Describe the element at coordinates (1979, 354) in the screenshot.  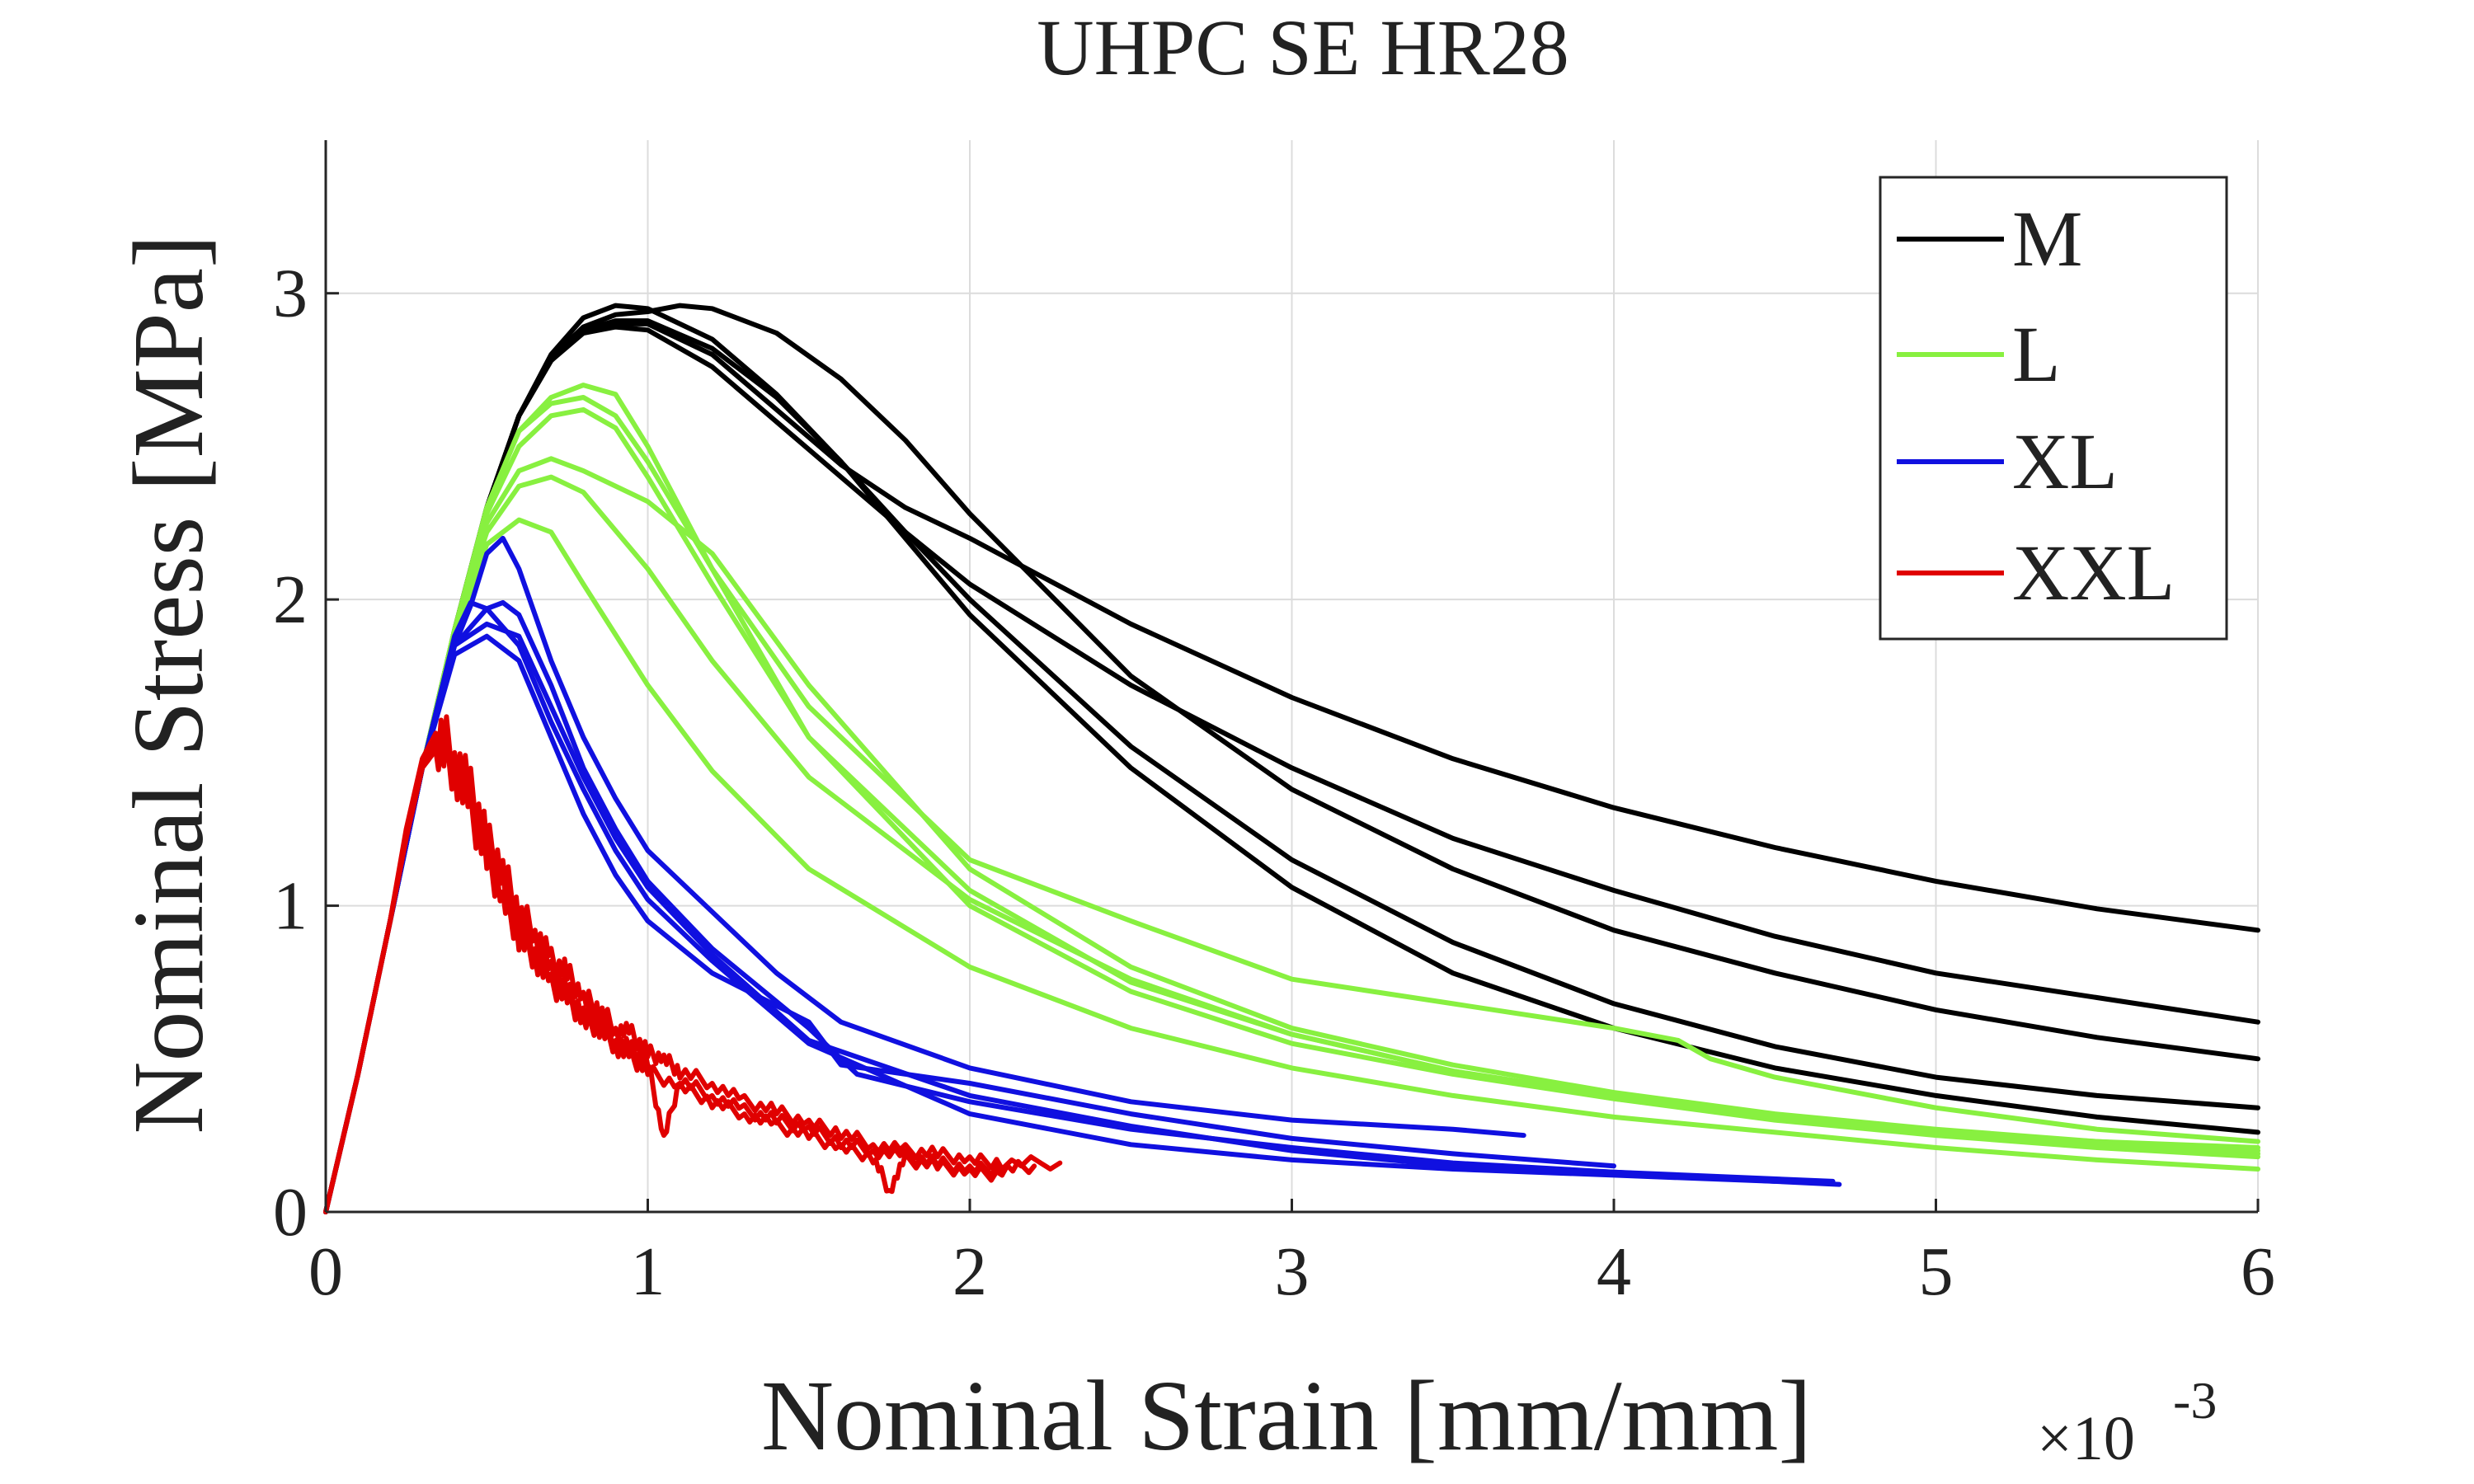
I see `legend-item-l: L` at that location.